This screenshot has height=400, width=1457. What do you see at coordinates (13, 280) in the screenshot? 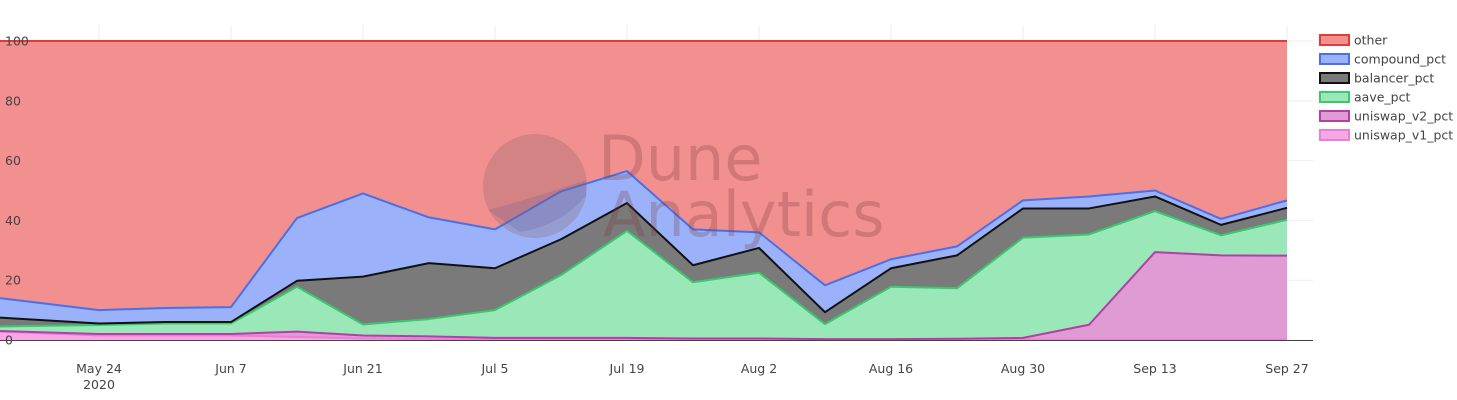
I see `y-tick-label: 20` at bounding box center [13, 280].